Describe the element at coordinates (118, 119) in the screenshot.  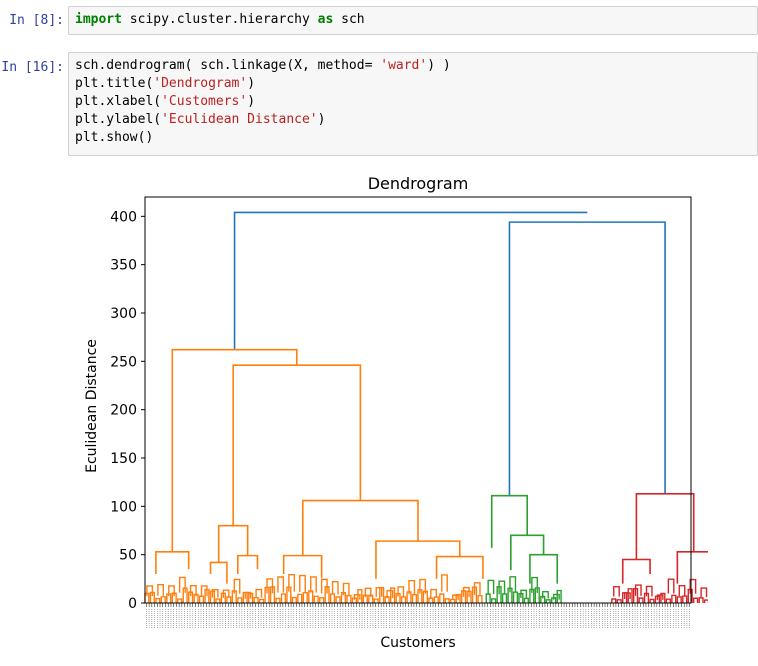
I see `code-token: plt.ylabel(` at that location.